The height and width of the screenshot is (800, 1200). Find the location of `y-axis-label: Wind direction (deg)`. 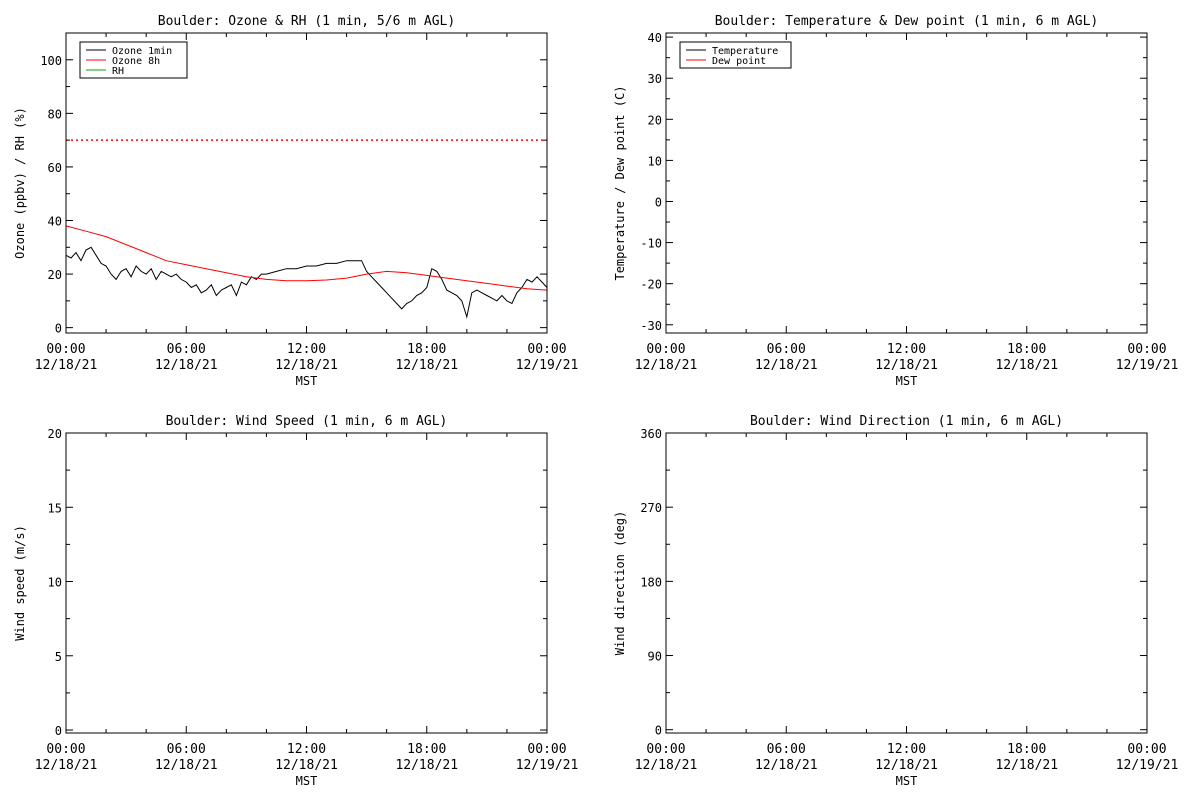

y-axis-label: Wind direction (deg) is located at coordinates (620, 583).